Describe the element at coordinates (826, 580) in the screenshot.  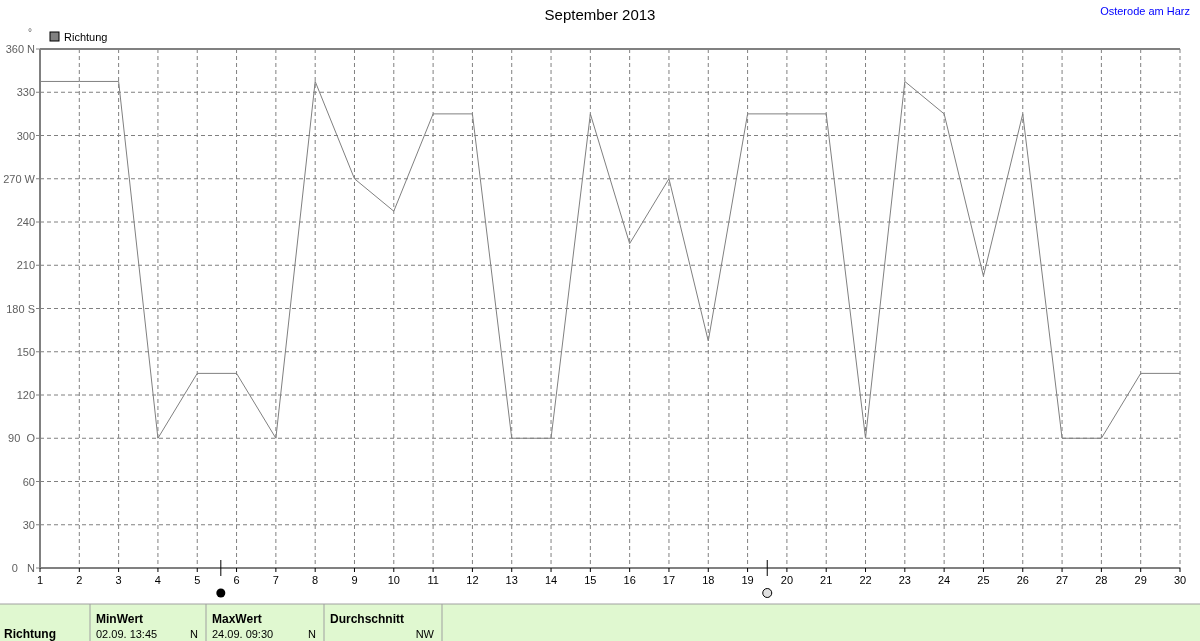
I see `x-tick-label: 21` at that location.